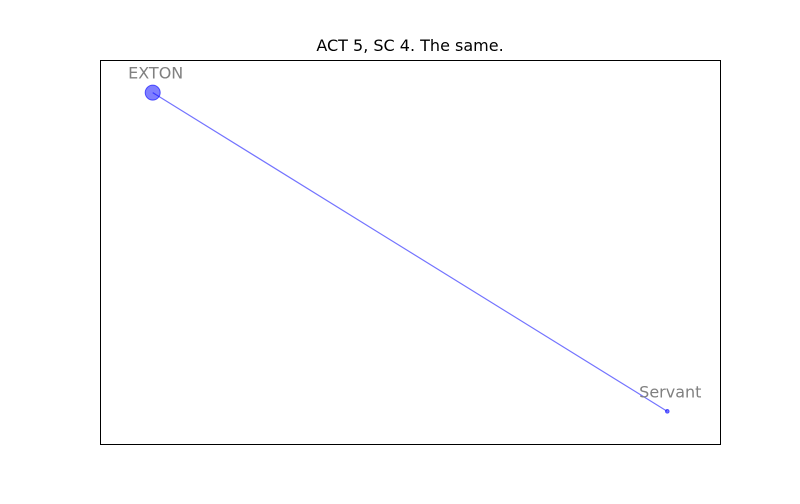 This screenshot has width=800, height=504. What do you see at coordinates (670, 391) in the screenshot?
I see `node-label-servant: Servant` at bounding box center [670, 391].